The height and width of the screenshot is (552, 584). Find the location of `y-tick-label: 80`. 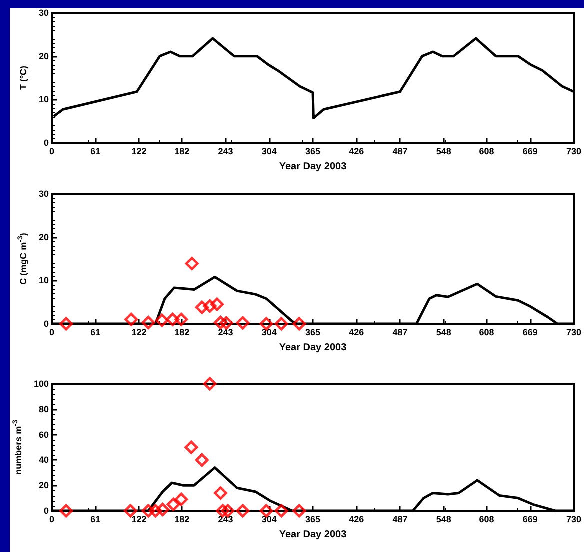

y-tick-label: 80 is located at coordinates (43, 409).